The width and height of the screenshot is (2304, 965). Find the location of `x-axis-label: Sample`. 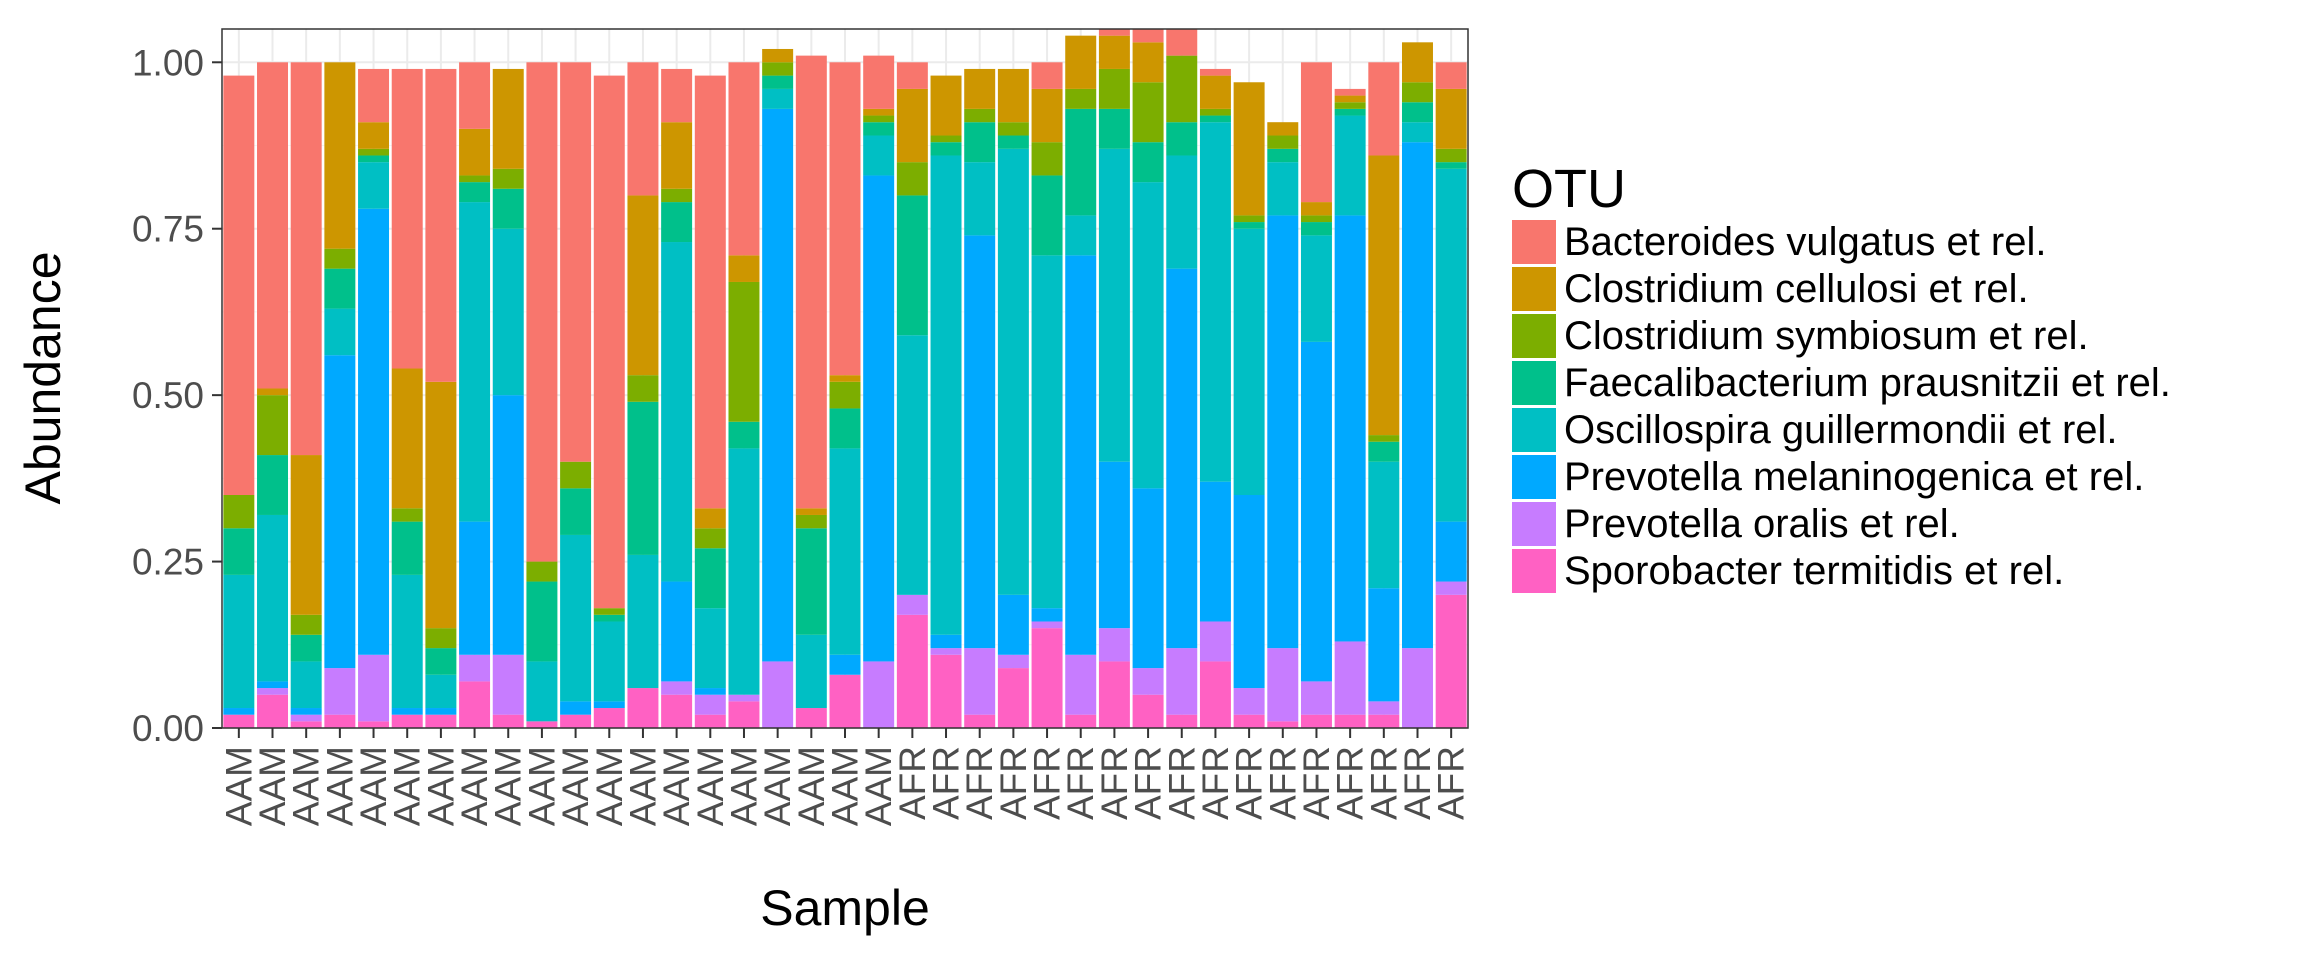

x-axis-label: Sample is located at coordinates (845, 908).